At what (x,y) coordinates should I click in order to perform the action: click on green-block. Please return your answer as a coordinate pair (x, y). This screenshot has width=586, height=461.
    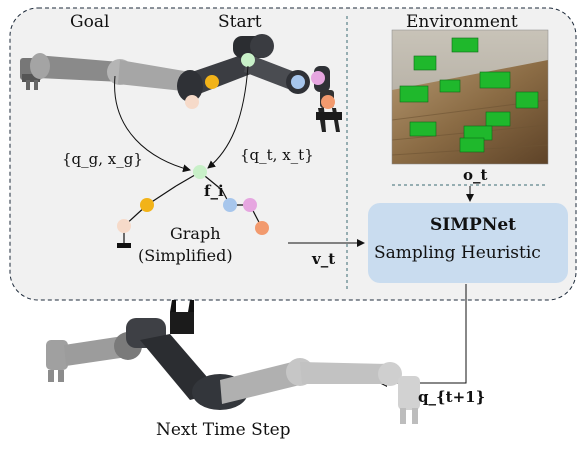
    Looking at the image, I should click on (469, 95).